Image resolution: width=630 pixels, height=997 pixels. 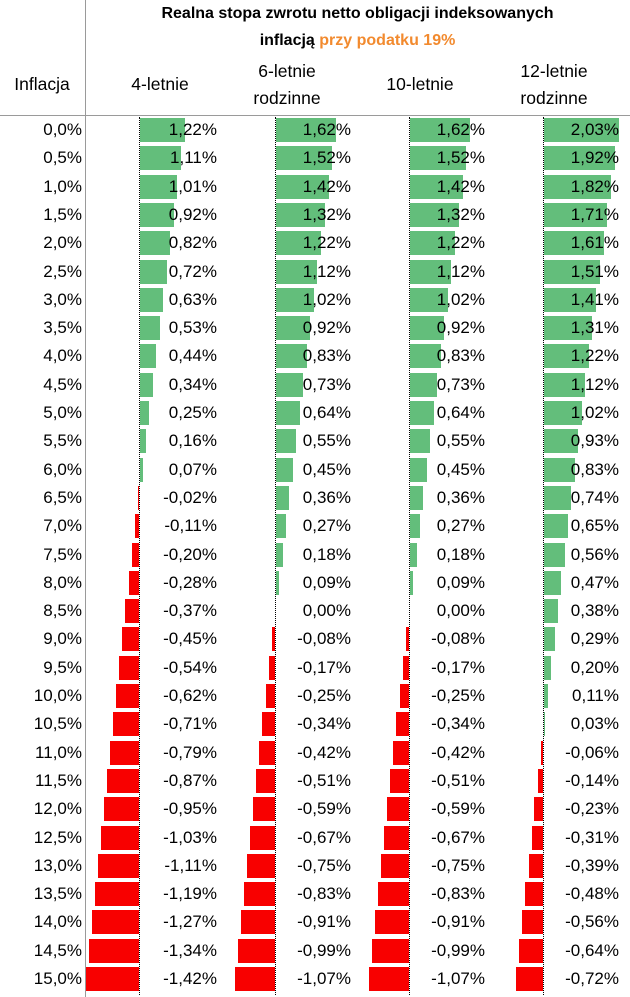 What do you see at coordinates (324, 639) in the screenshot?
I see `data-label: -0,08%` at bounding box center [324, 639].